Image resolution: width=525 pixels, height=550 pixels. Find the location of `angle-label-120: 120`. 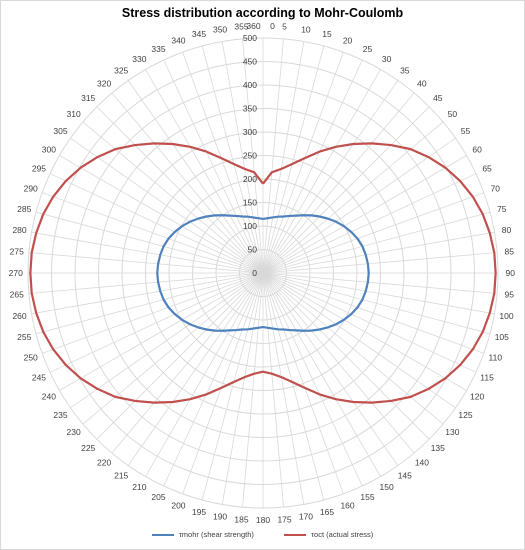

angle-label-120: 120 is located at coordinates (477, 397).